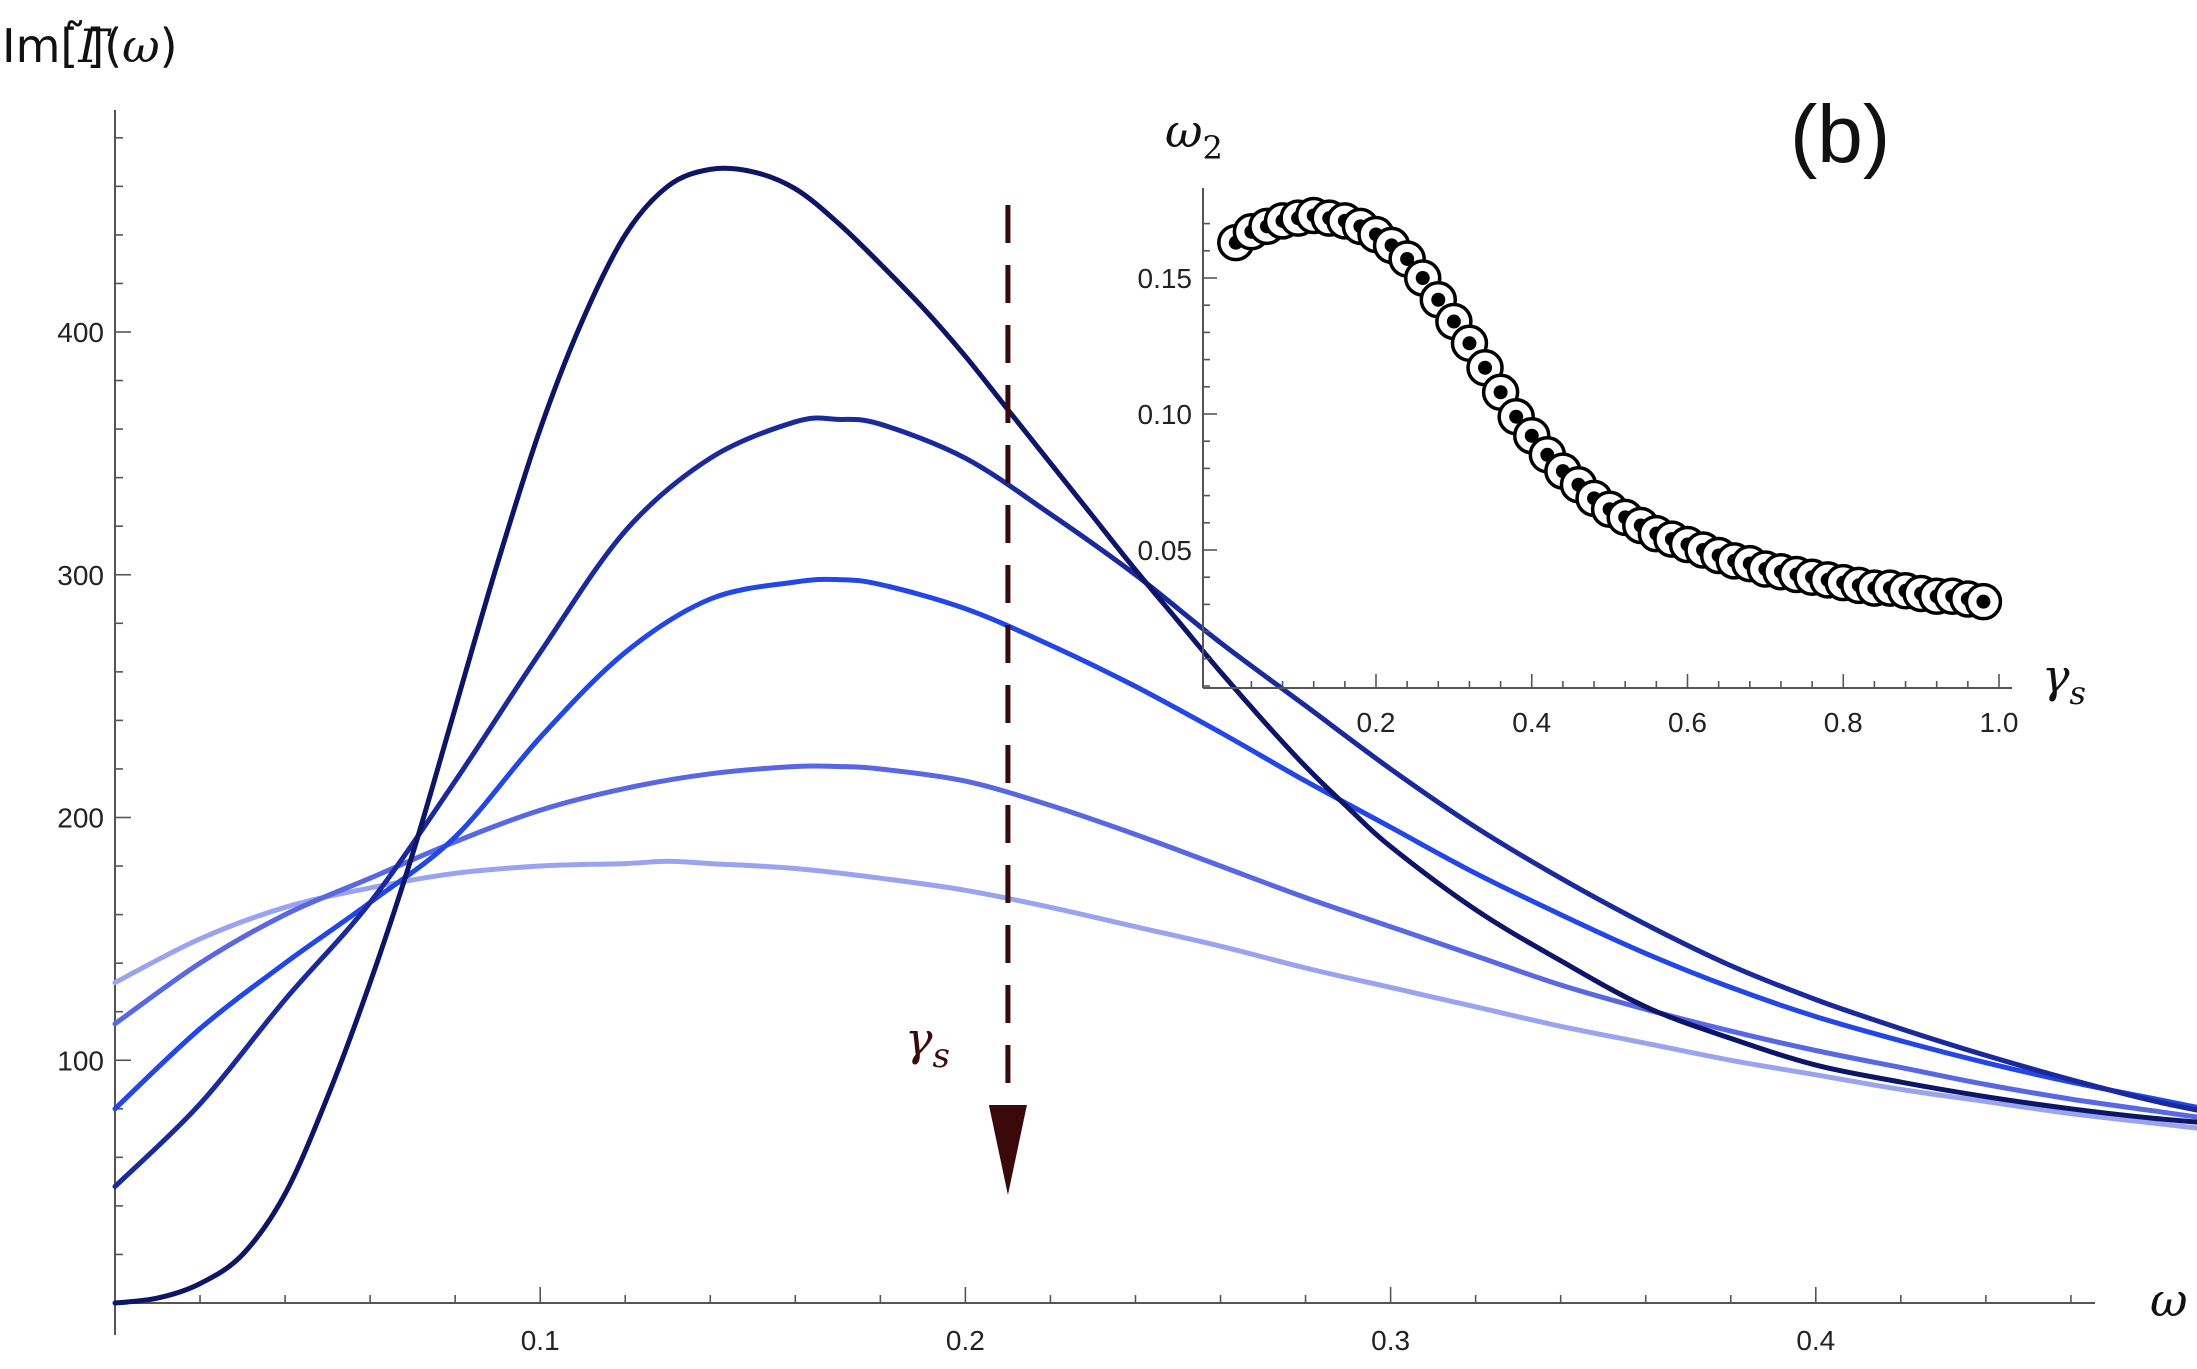 Image resolution: width=2197 pixels, height=1369 pixels. I want to click on main-x-tick-label: 0.2, so click(965, 1340).